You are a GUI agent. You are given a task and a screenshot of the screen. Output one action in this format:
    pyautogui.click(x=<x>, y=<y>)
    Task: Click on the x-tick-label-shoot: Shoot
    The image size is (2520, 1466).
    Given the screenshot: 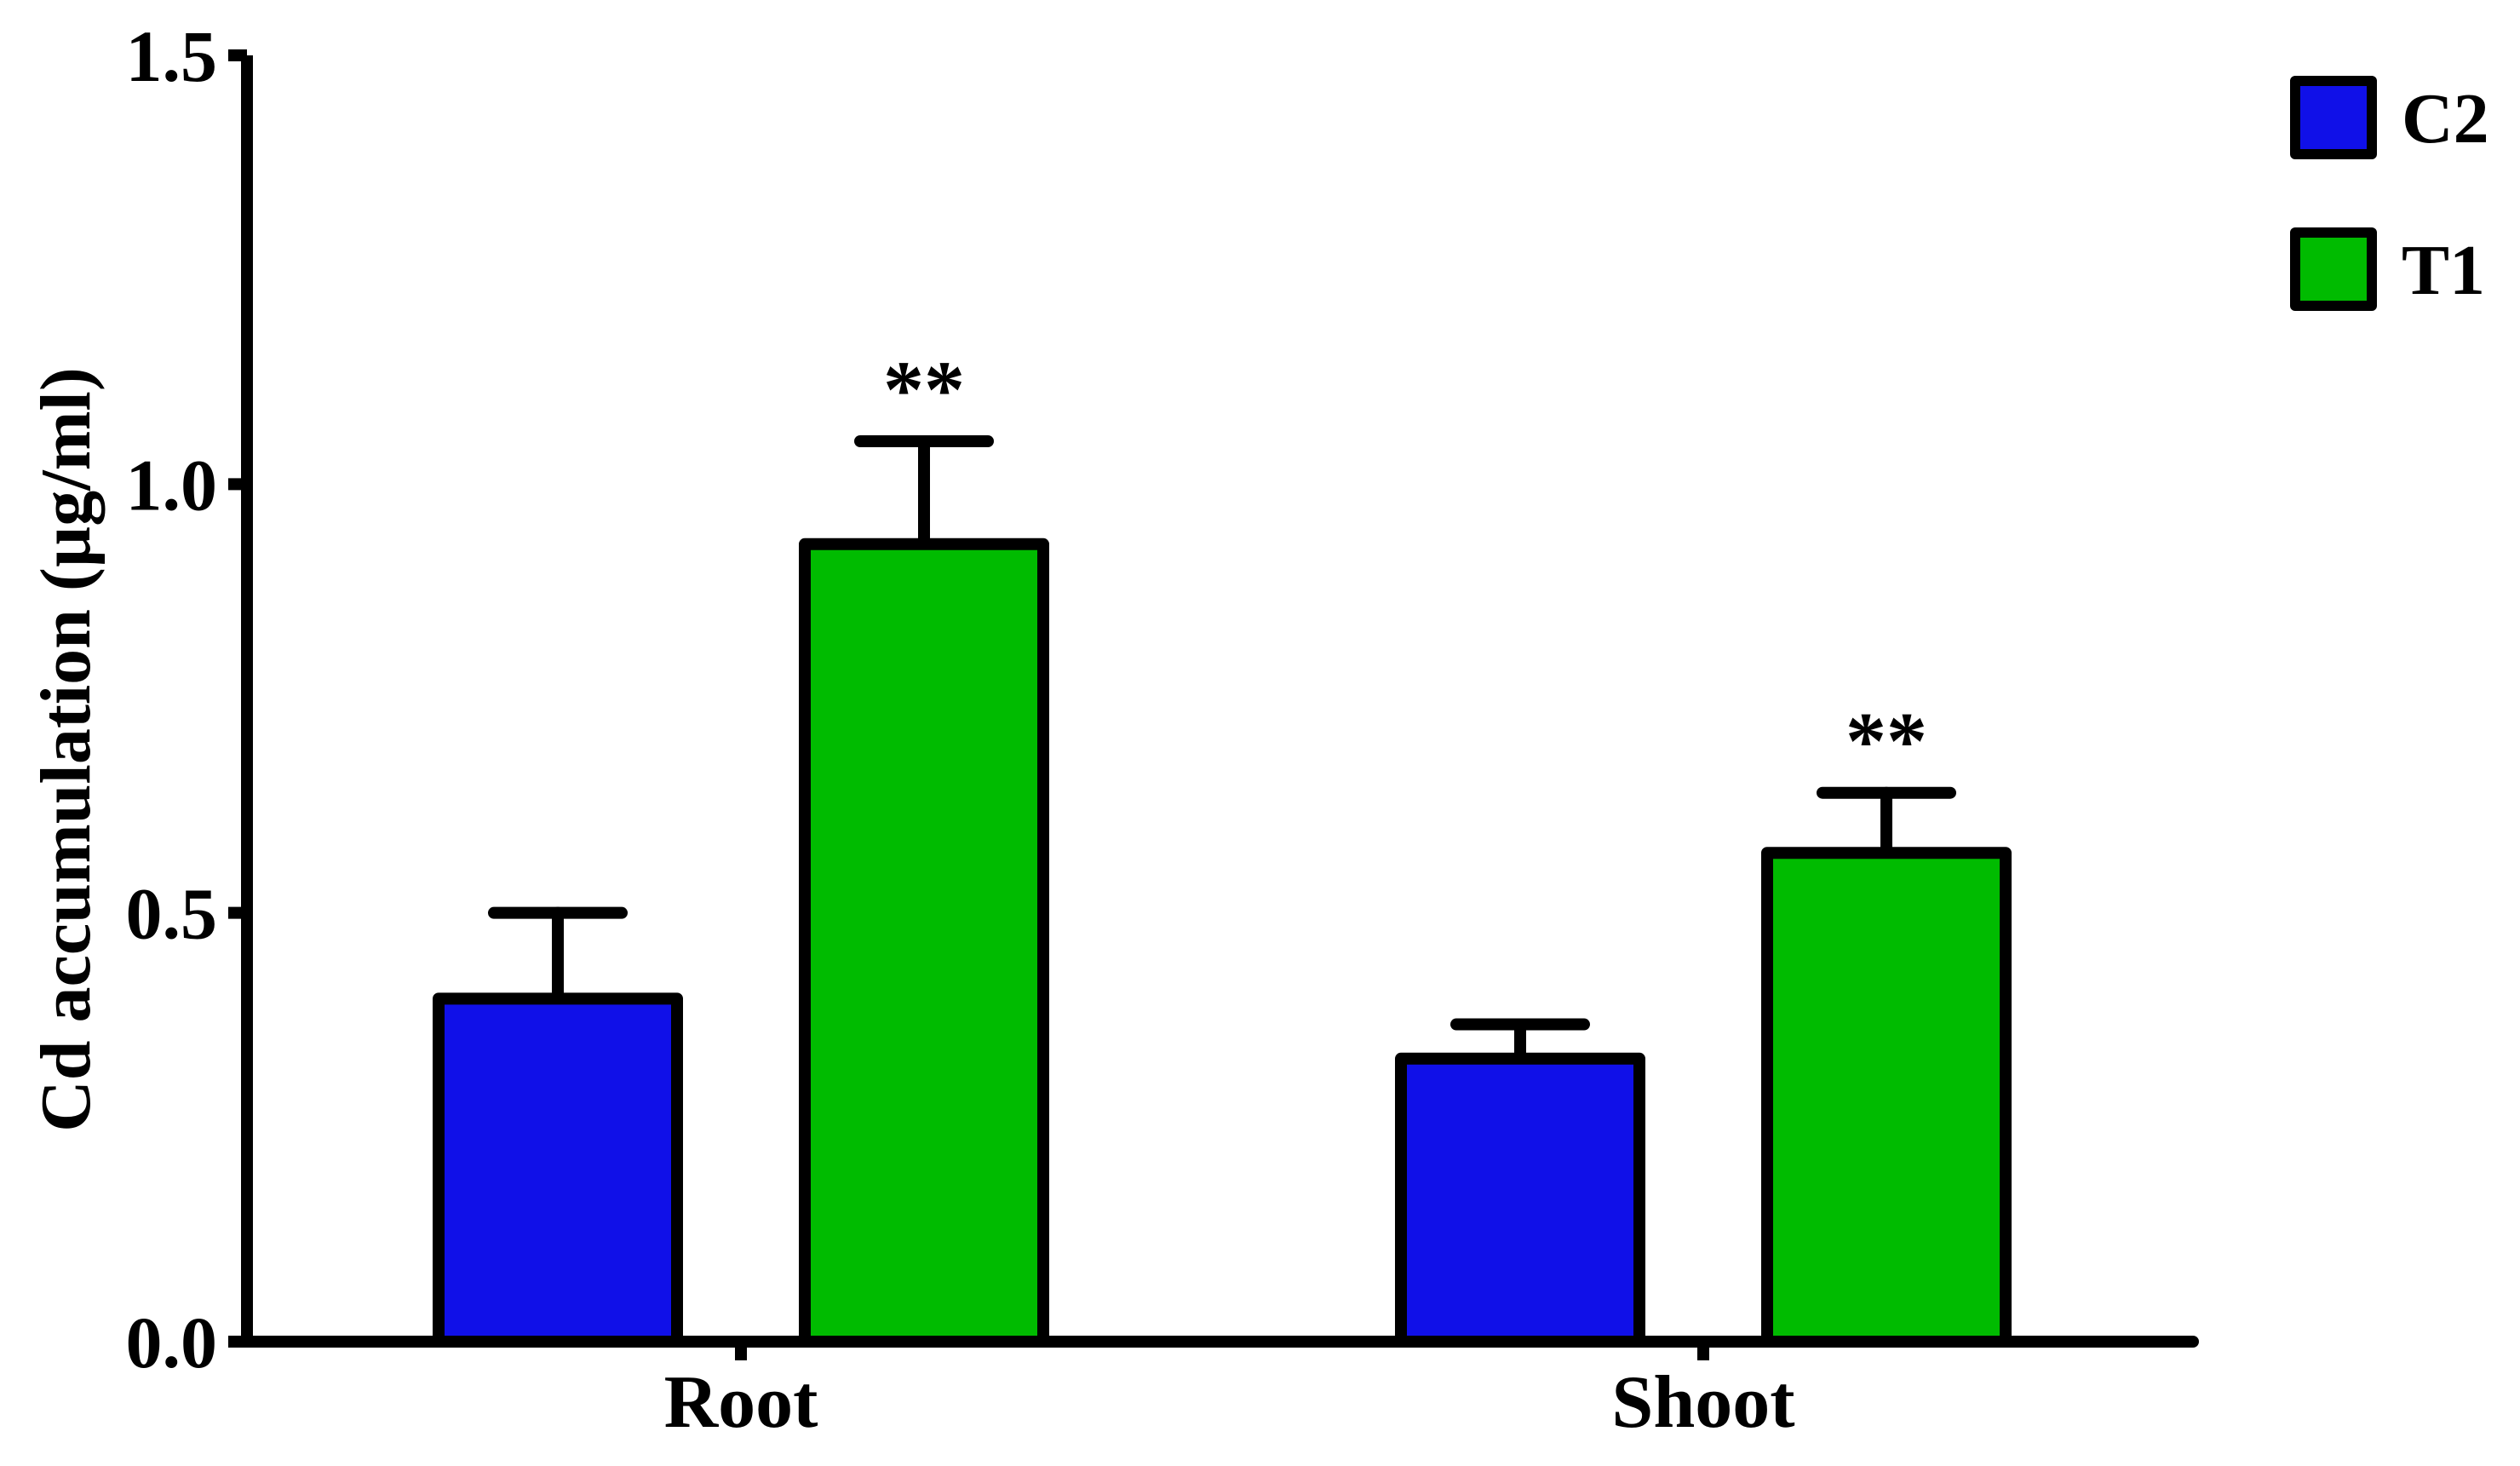 What is the action you would take?
    pyautogui.click(x=1703, y=1402)
    